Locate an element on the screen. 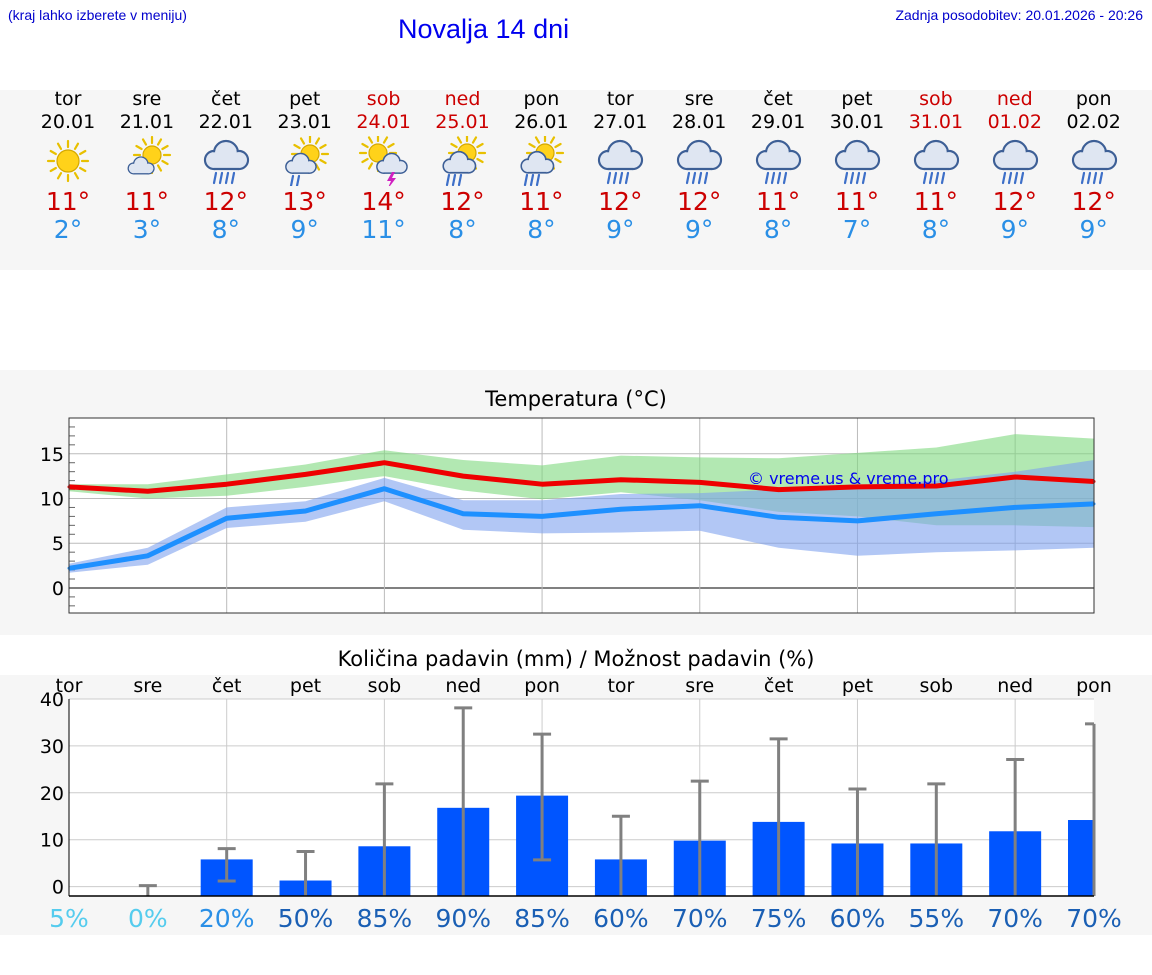  day-column: ned 01.02 12° 9° is located at coordinates (1015, 166).